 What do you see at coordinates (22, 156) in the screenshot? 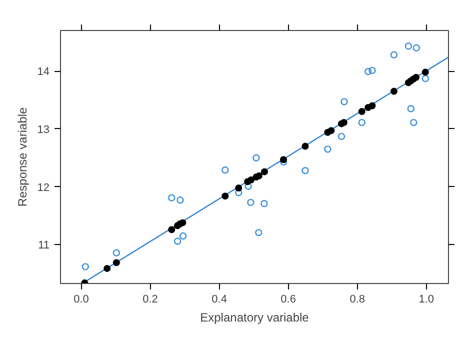
I see `y-axis-title: Response variable` at bounding box center [22, 156].